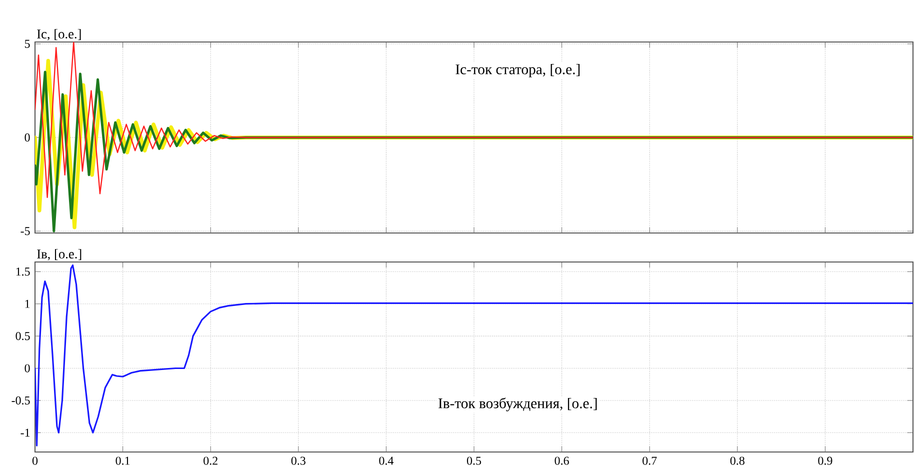 This screenshot has height=466, width=915. What do you see at coordinates (25, 231) in the screenshot?
I see `y-tick-label: -5` at bounding box center [25, 231].